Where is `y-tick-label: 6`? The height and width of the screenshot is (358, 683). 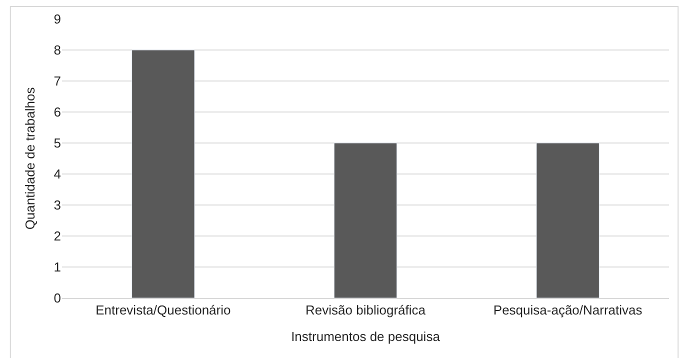
y-tick-label: 6 is located at coordinates (57, 112).